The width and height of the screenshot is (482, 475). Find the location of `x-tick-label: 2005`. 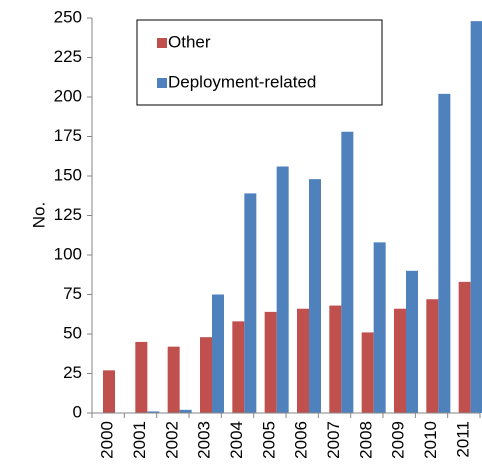

x-tick-label: 2005 is located at coordinates (268, 440).